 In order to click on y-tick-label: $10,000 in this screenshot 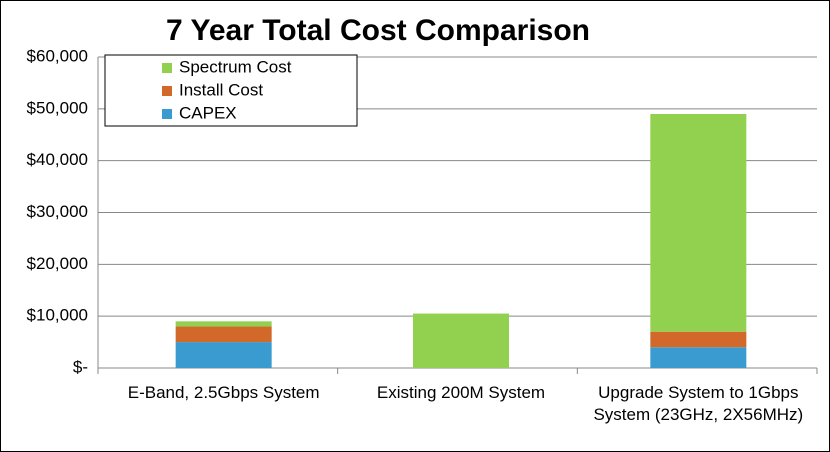, I will do `click(57, 315)`.